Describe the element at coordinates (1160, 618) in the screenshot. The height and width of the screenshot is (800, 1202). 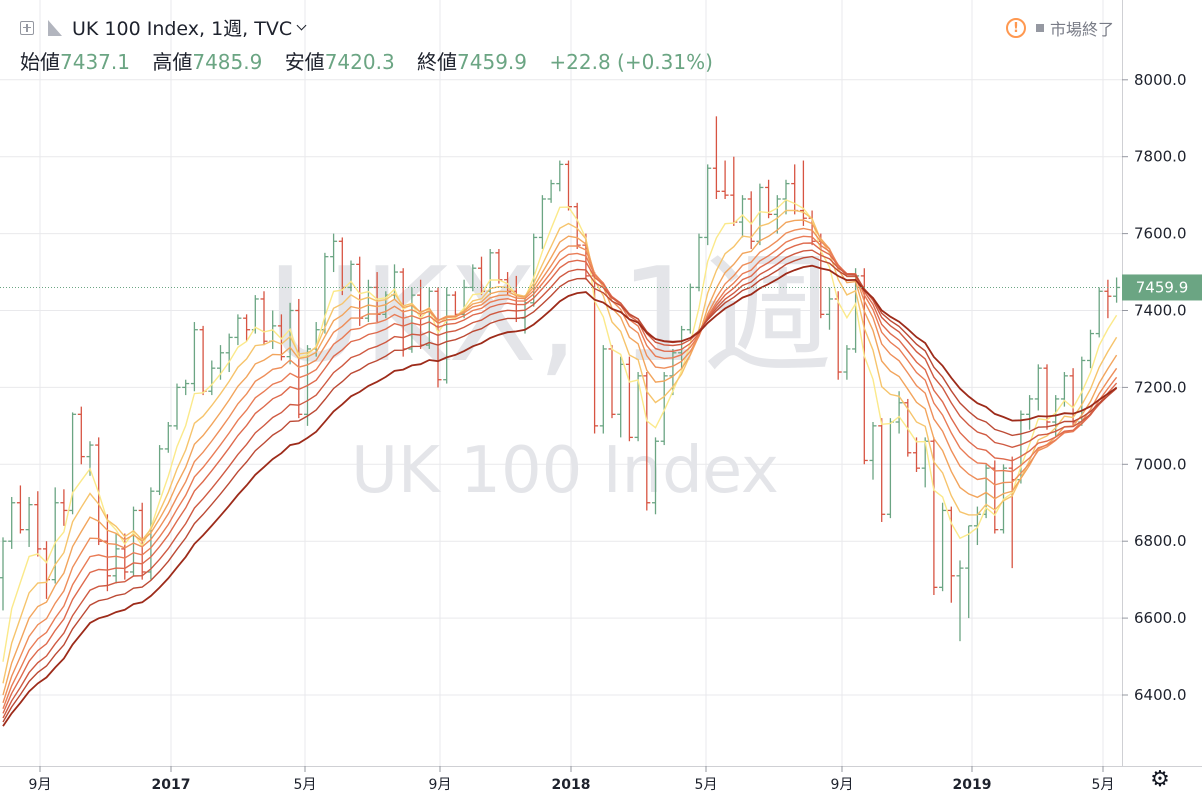
I see `y-tick-label: 6600.0` at that location.